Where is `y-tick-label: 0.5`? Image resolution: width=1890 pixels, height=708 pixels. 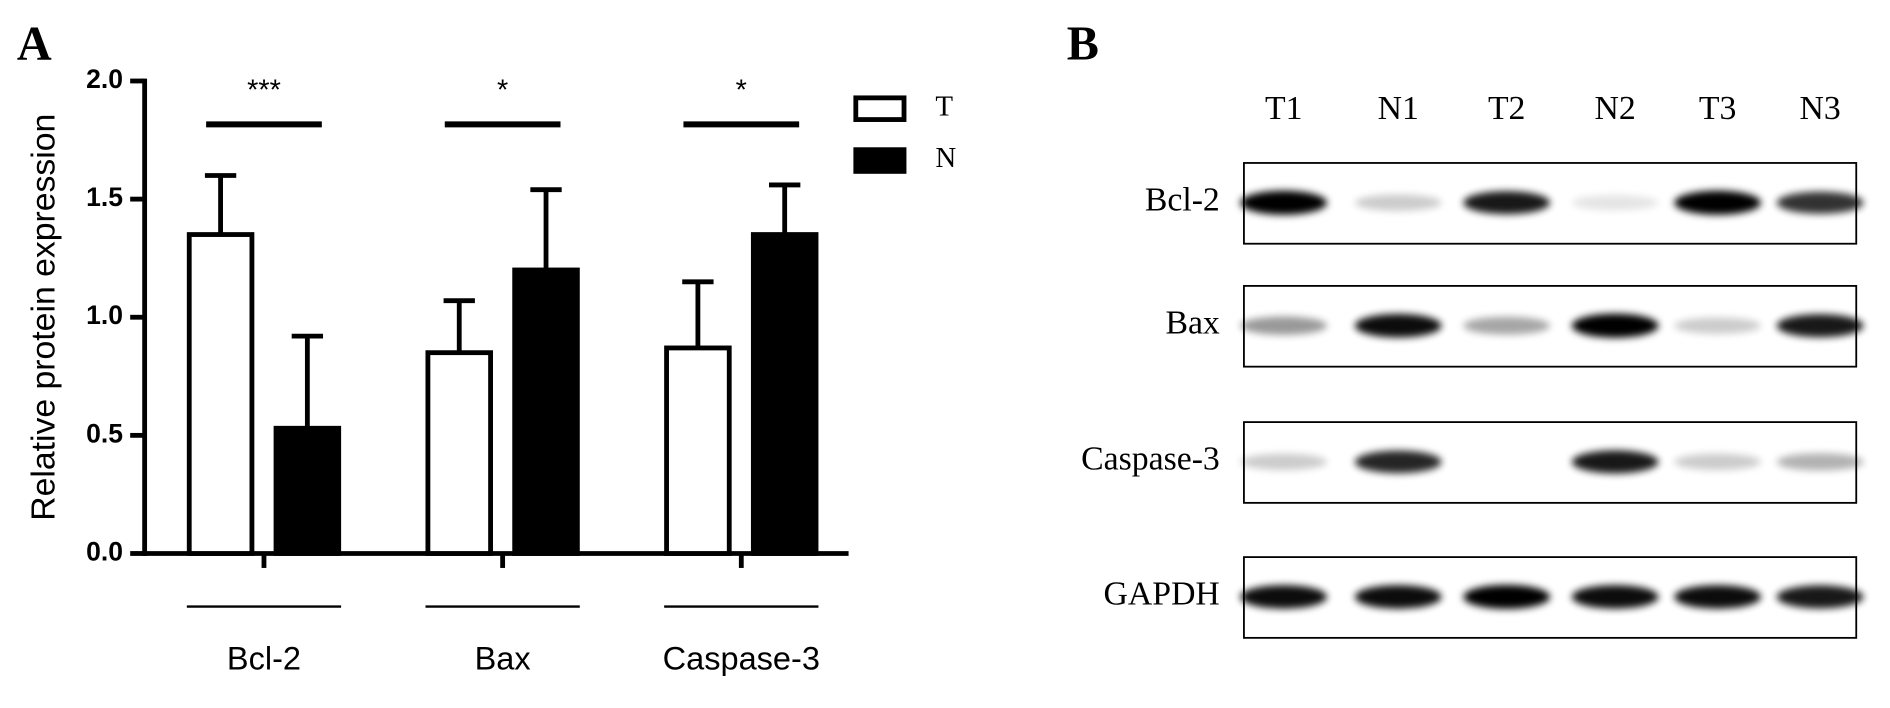
y-tick-label: 0.5 is located at coordinates (104, 433).